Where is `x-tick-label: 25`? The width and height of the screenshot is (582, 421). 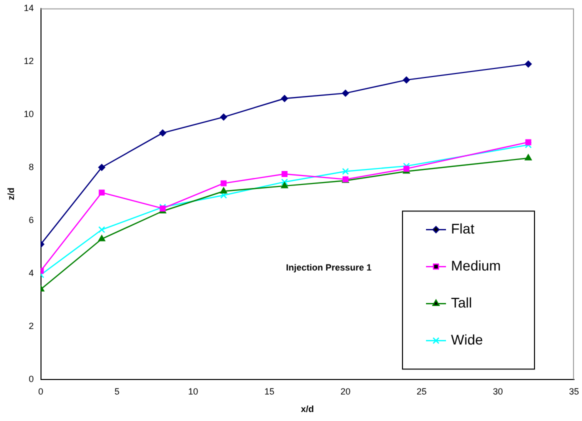
x-tick-label: 25 is located at coordinates (421, 391).